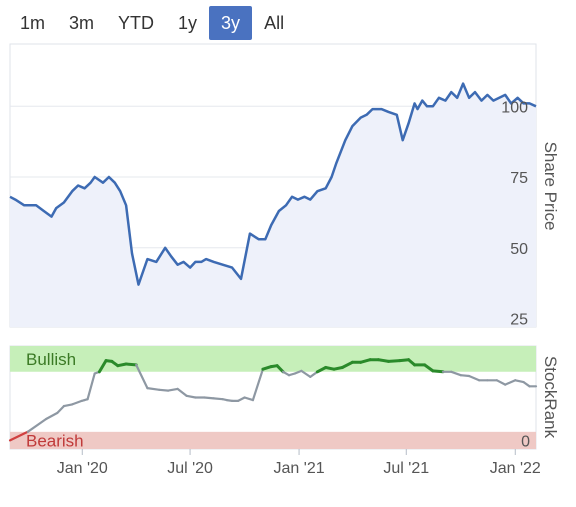 The height and width of the screenshot is (507, 576). What do you see at coordinates (519, 320) in the screenshot?
I see `price-y-tick-label: 25` at bounding box center [519, 320].